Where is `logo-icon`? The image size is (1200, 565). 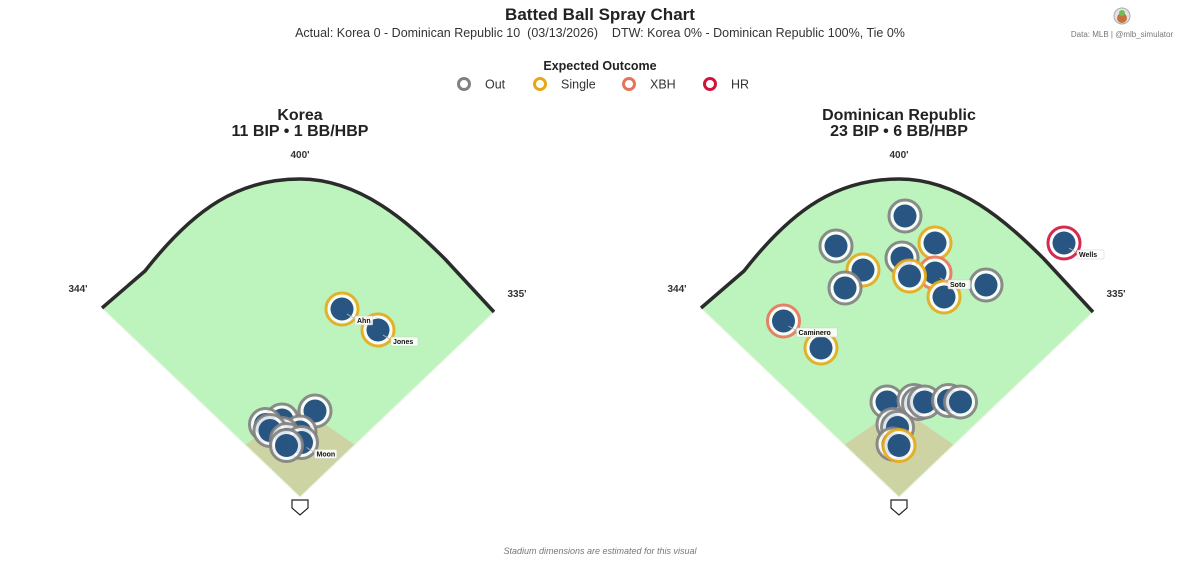
logo-icon is located at coordinates (1122, 16).